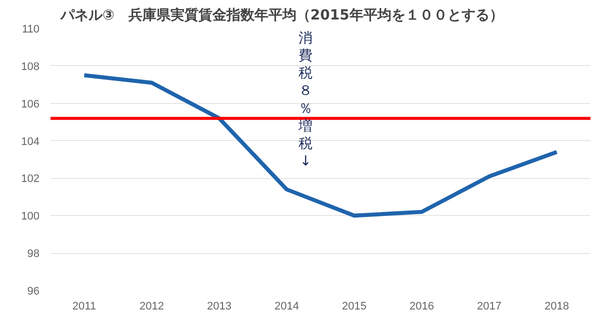 This screenshot has width=600, height=320. I want to click on y-tick-label: 110, so click(31, 30).